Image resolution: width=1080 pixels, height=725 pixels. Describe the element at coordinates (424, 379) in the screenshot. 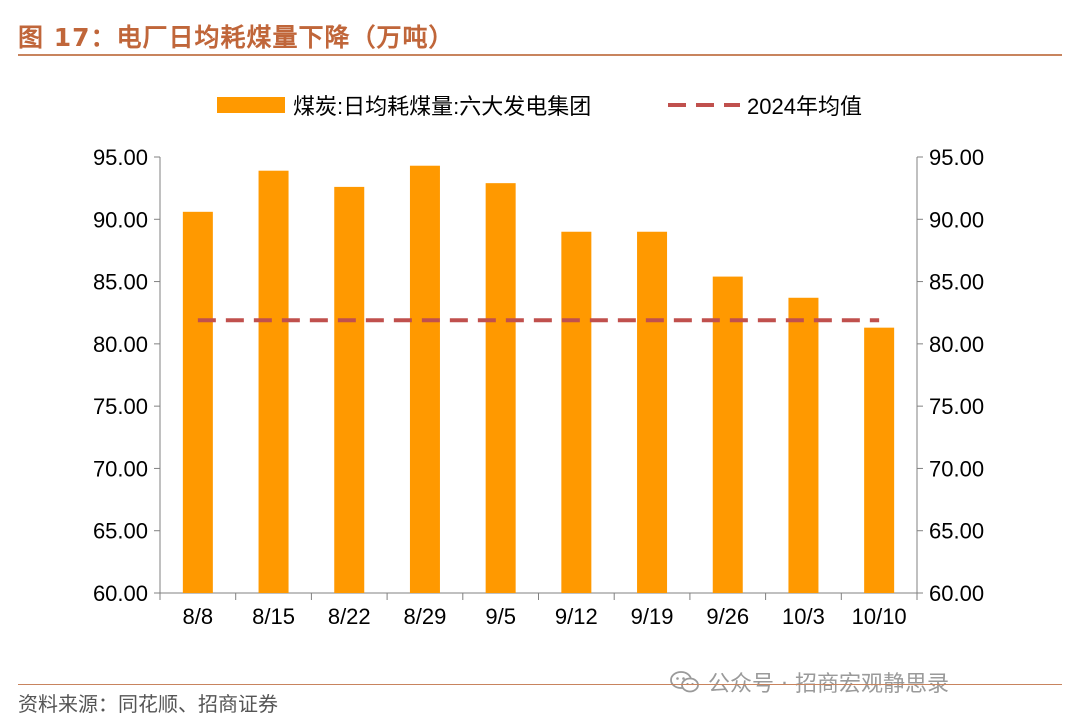

I see `bar-8/29` at that location.